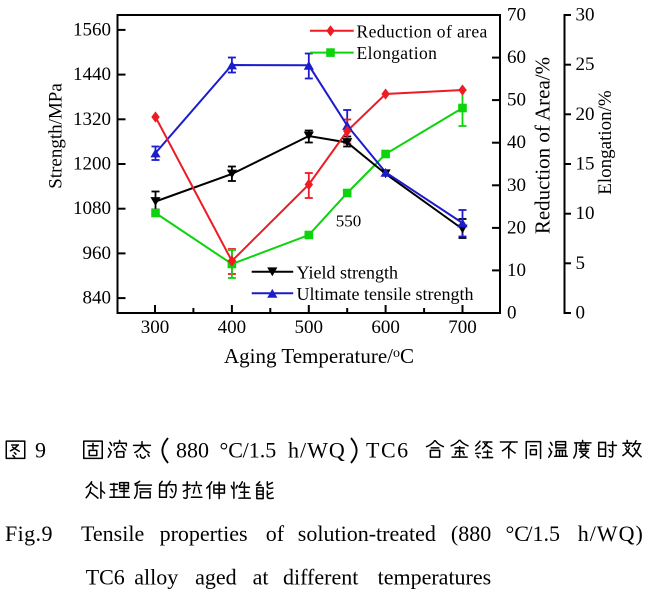 This screenshot has width=651, height=596. I want to click on svg-text: solution-treated, so click(367, 533).